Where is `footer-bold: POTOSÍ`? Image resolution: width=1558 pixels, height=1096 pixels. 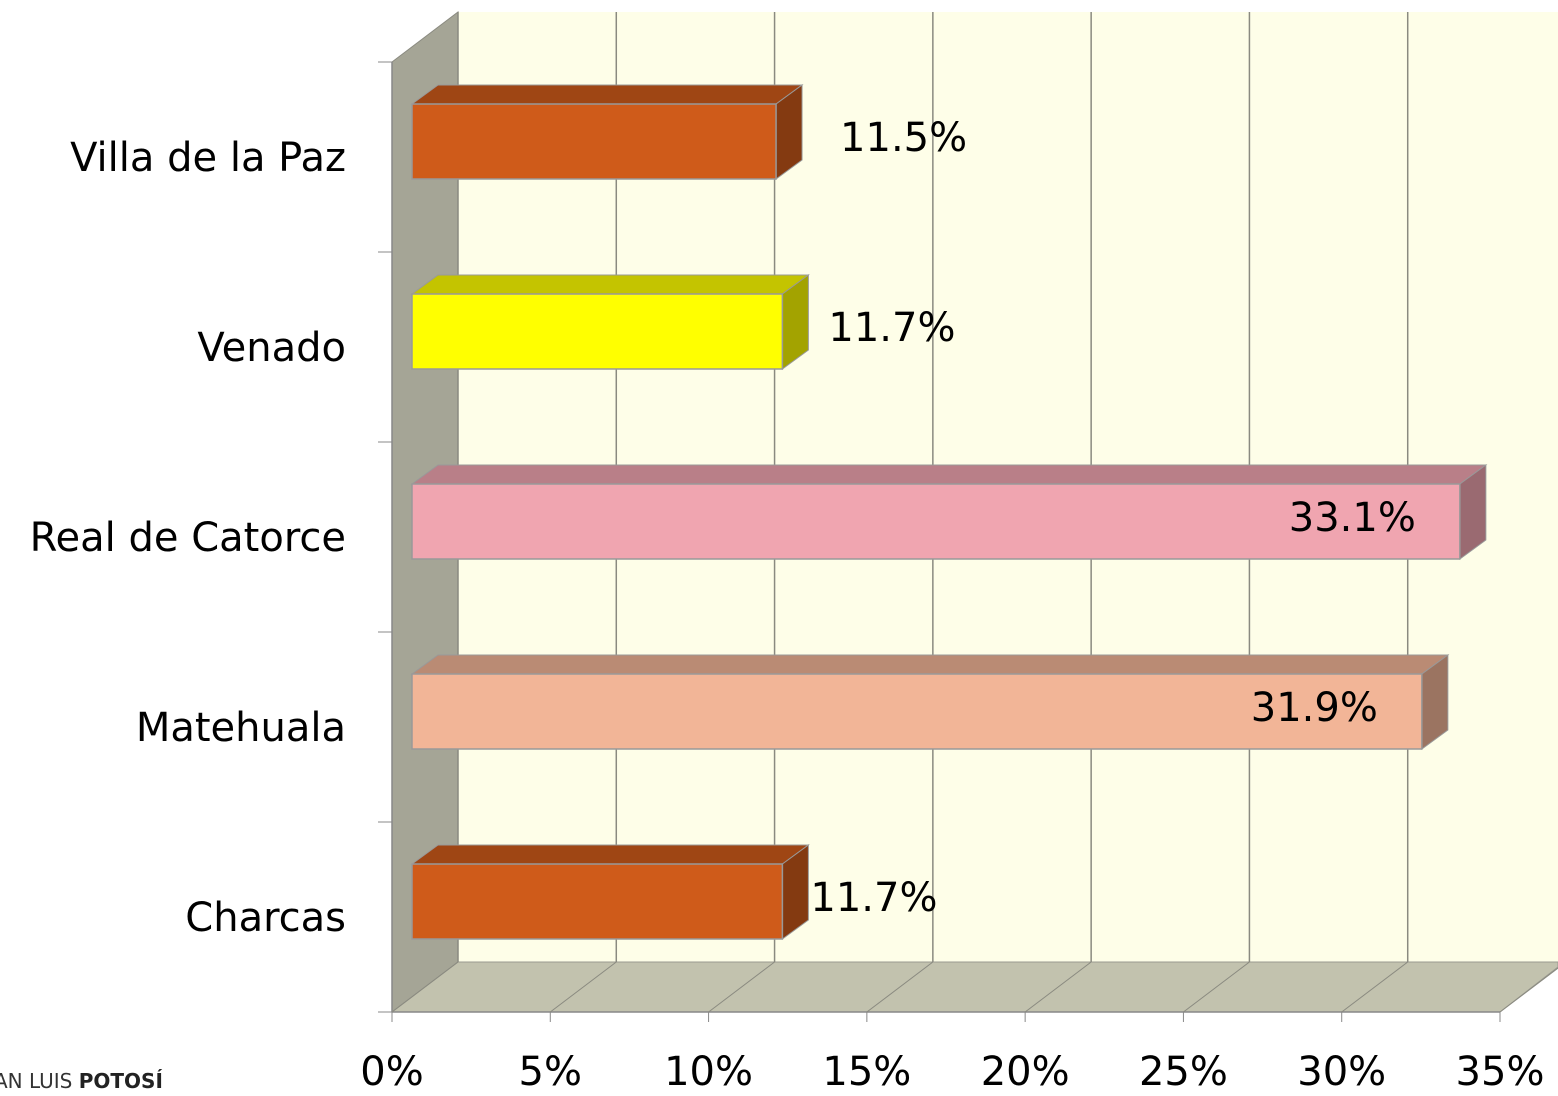
footer-bold: POTOSÍ is located at coordinates (121, 1081).